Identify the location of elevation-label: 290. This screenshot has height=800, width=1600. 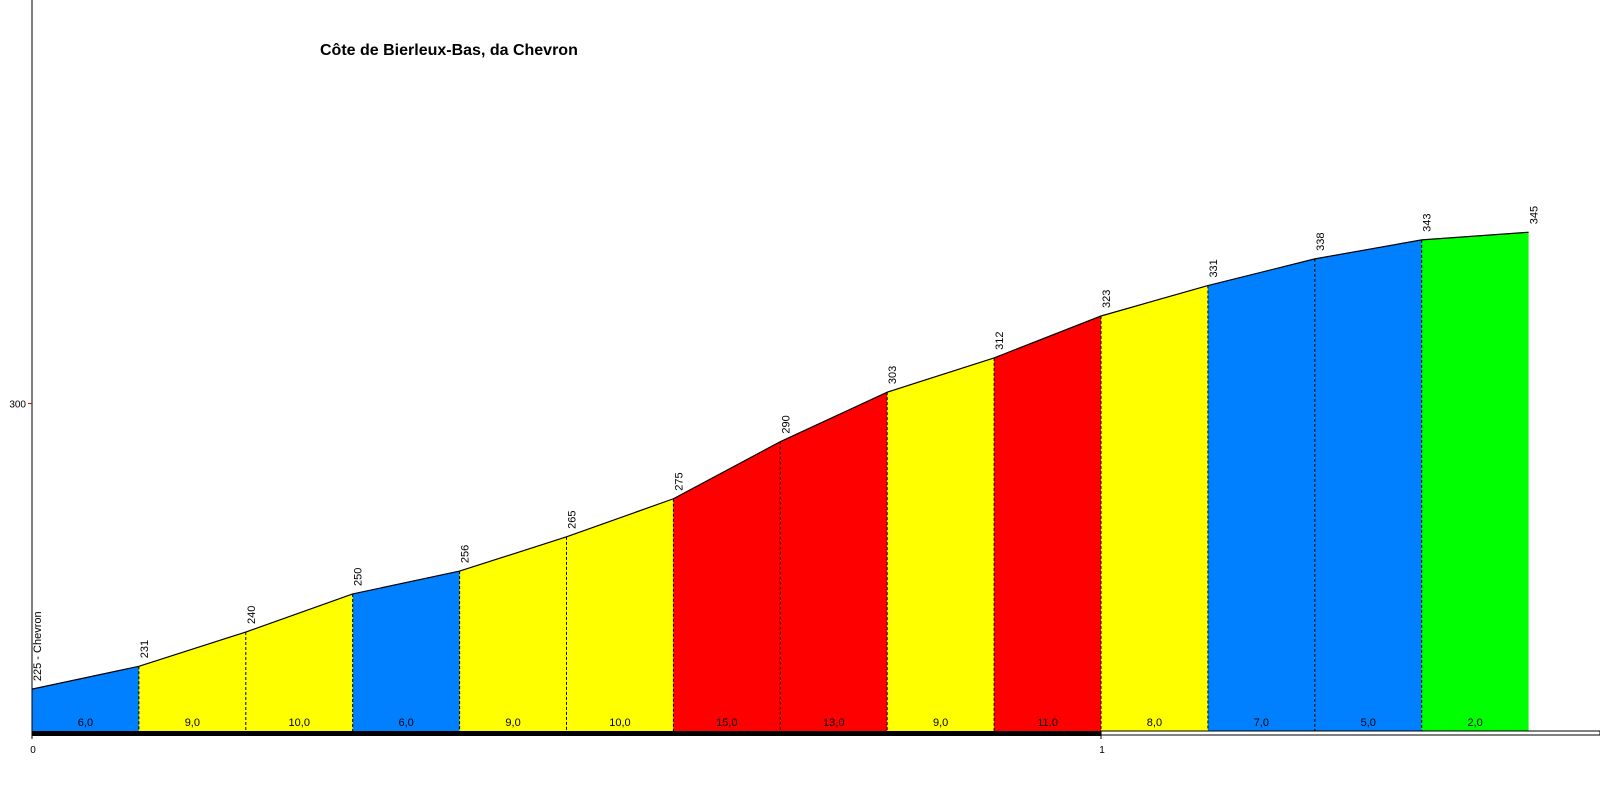
(786, 424).